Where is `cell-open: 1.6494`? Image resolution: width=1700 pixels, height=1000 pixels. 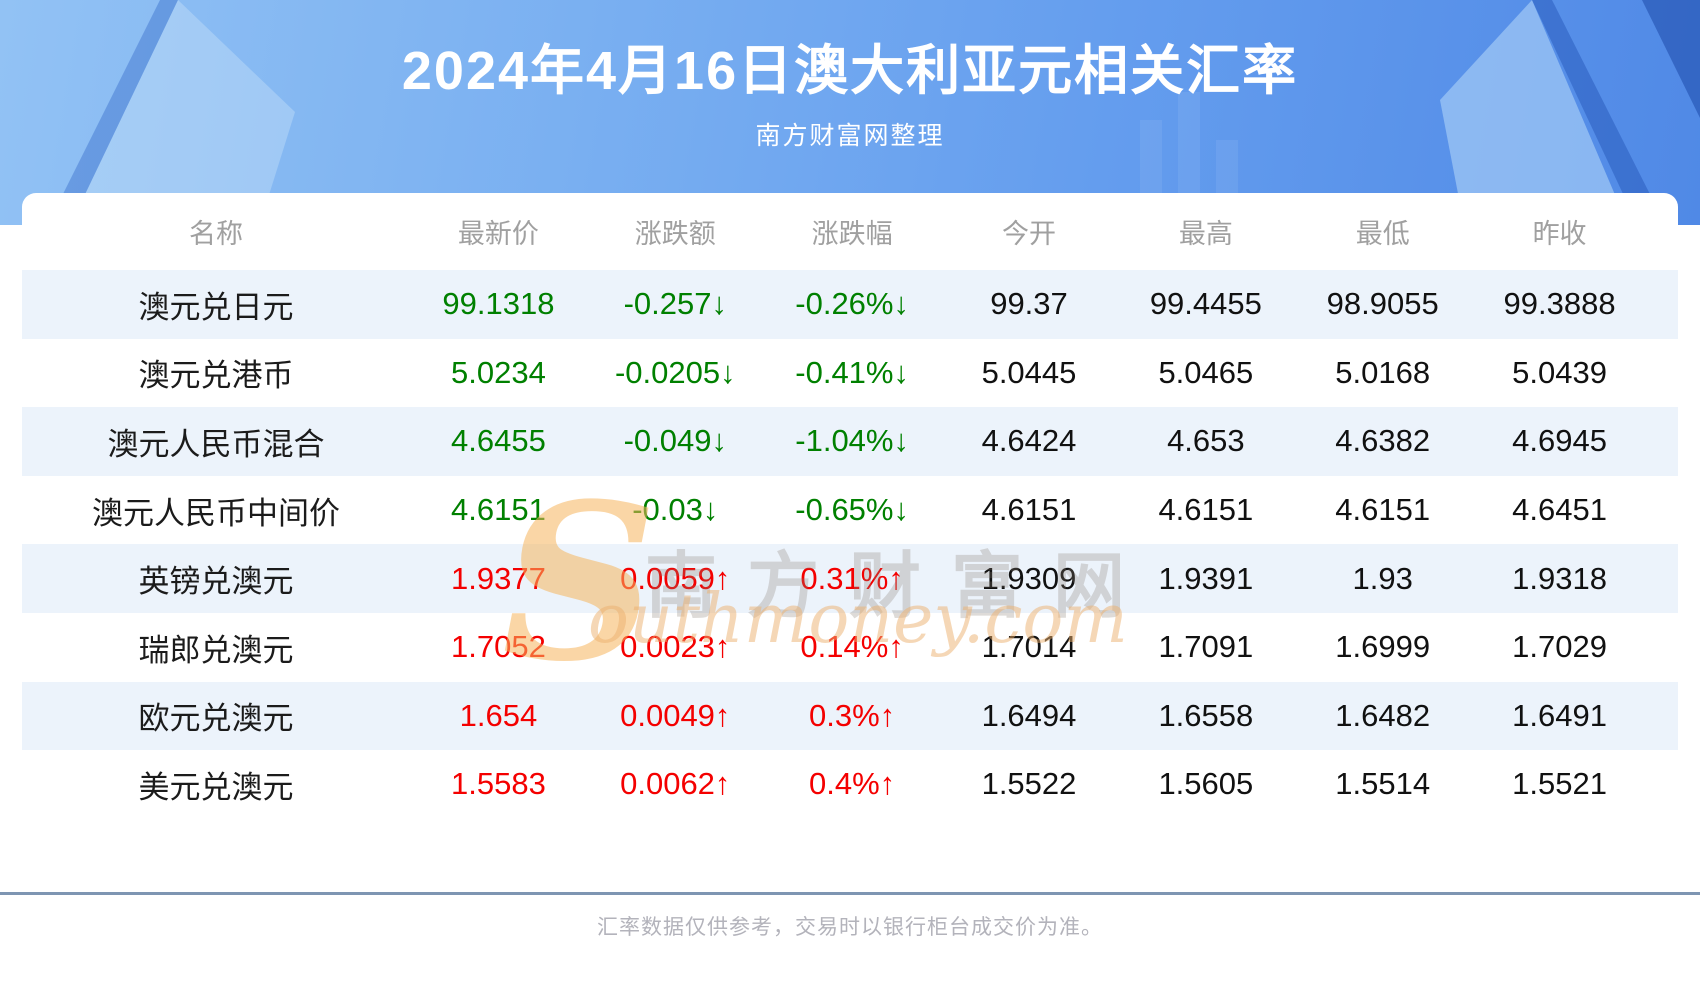 cell-open: 1.6494 is located at coordinates (1029, 715).